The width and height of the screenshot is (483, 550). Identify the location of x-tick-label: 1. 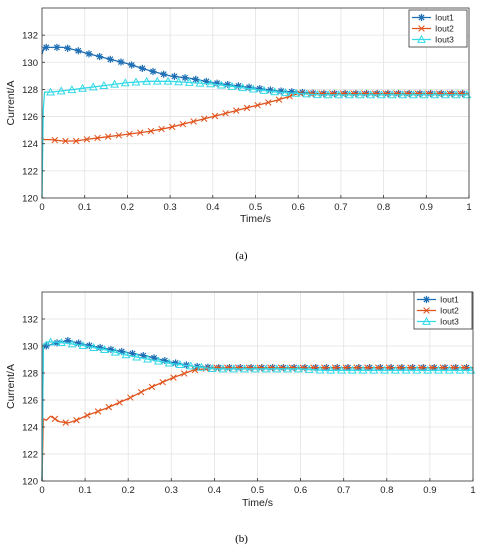
(472, 490).